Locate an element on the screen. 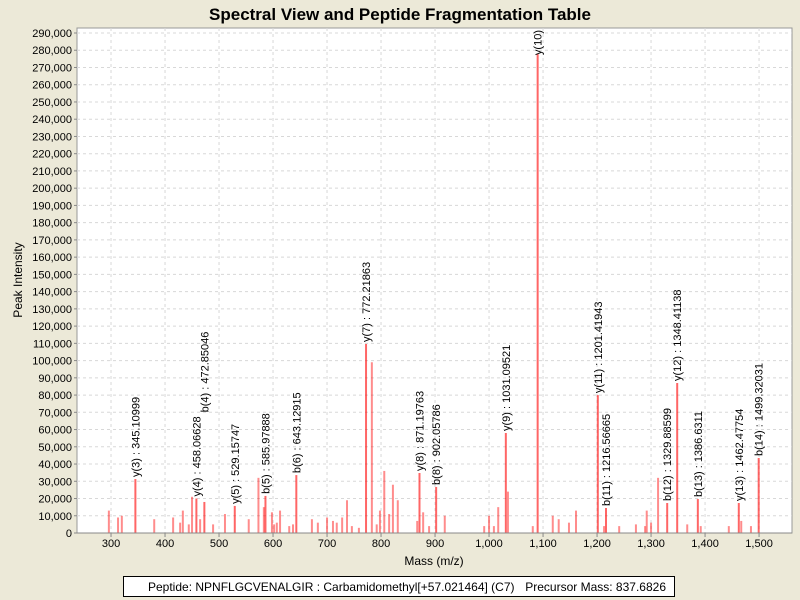  y-tick-label: 160,000 is located at coordinates (52, 258).